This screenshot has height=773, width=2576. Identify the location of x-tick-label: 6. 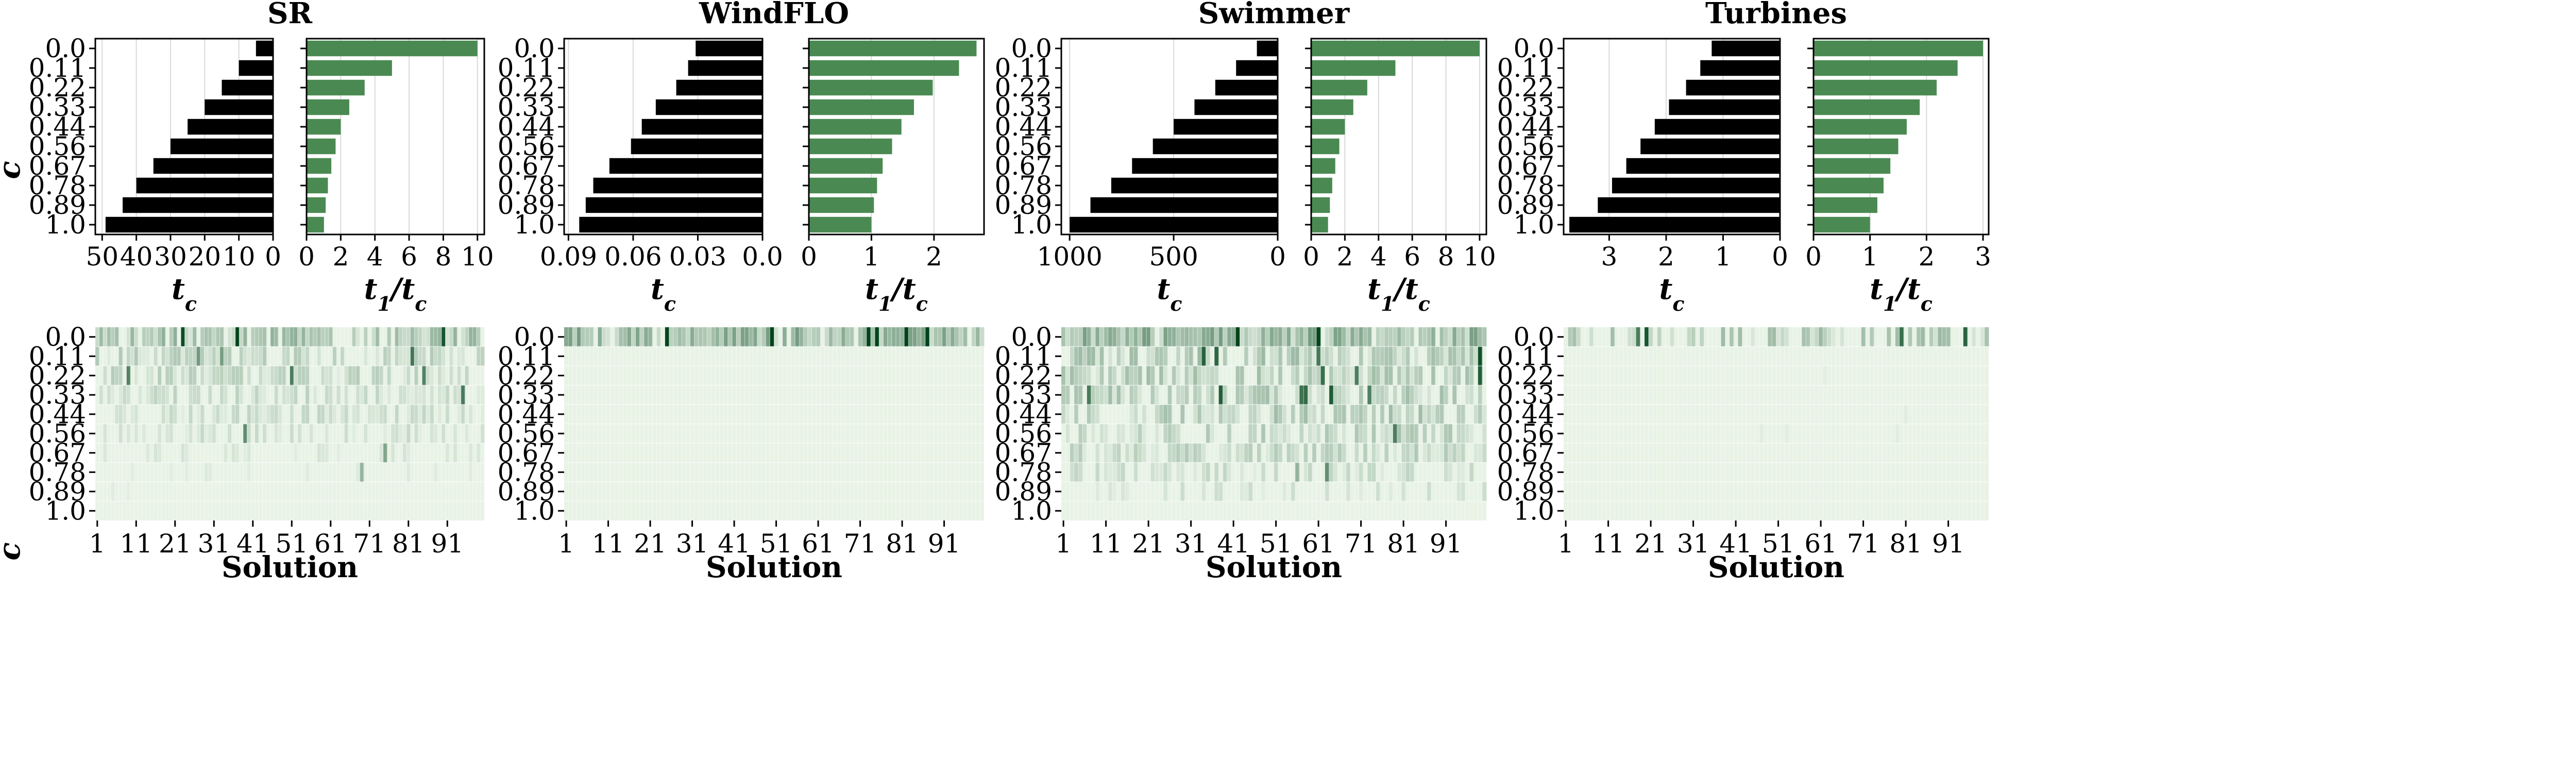
(1412, 257).